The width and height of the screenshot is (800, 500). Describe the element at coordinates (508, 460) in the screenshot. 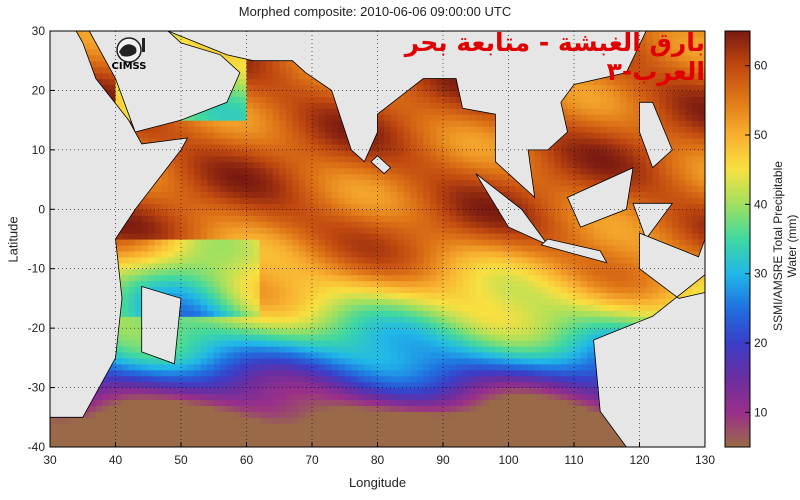

I see `x-tick-label: 100` at that location.